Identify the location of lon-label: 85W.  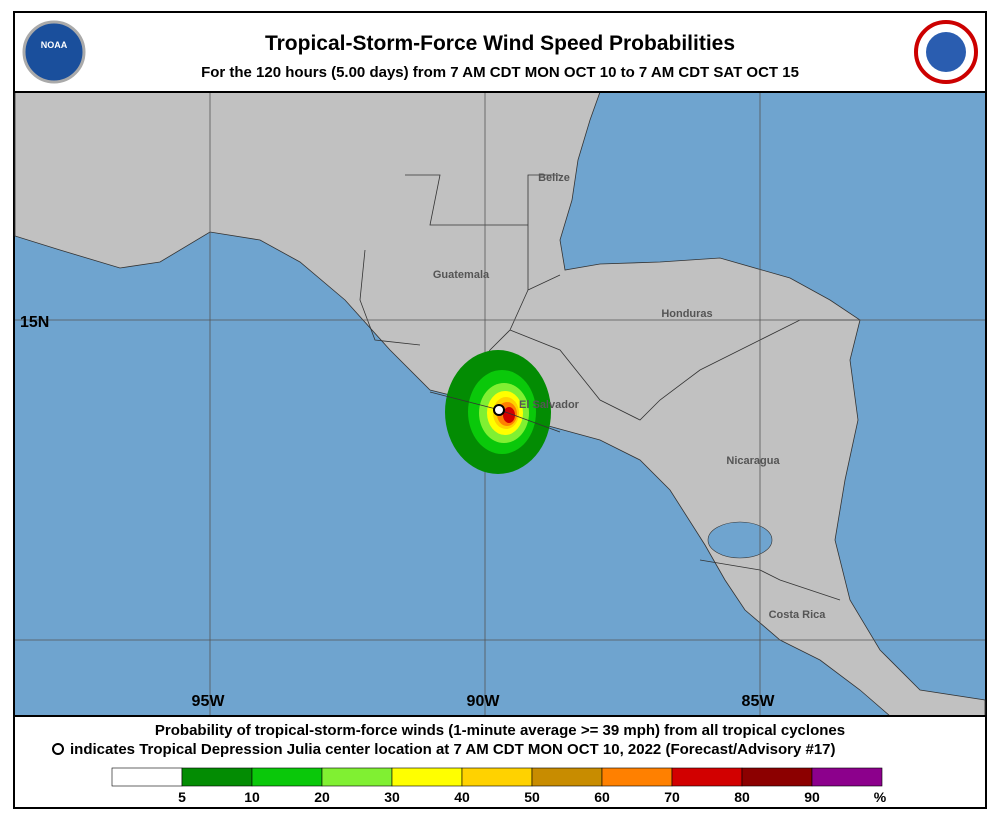
(759, 701).